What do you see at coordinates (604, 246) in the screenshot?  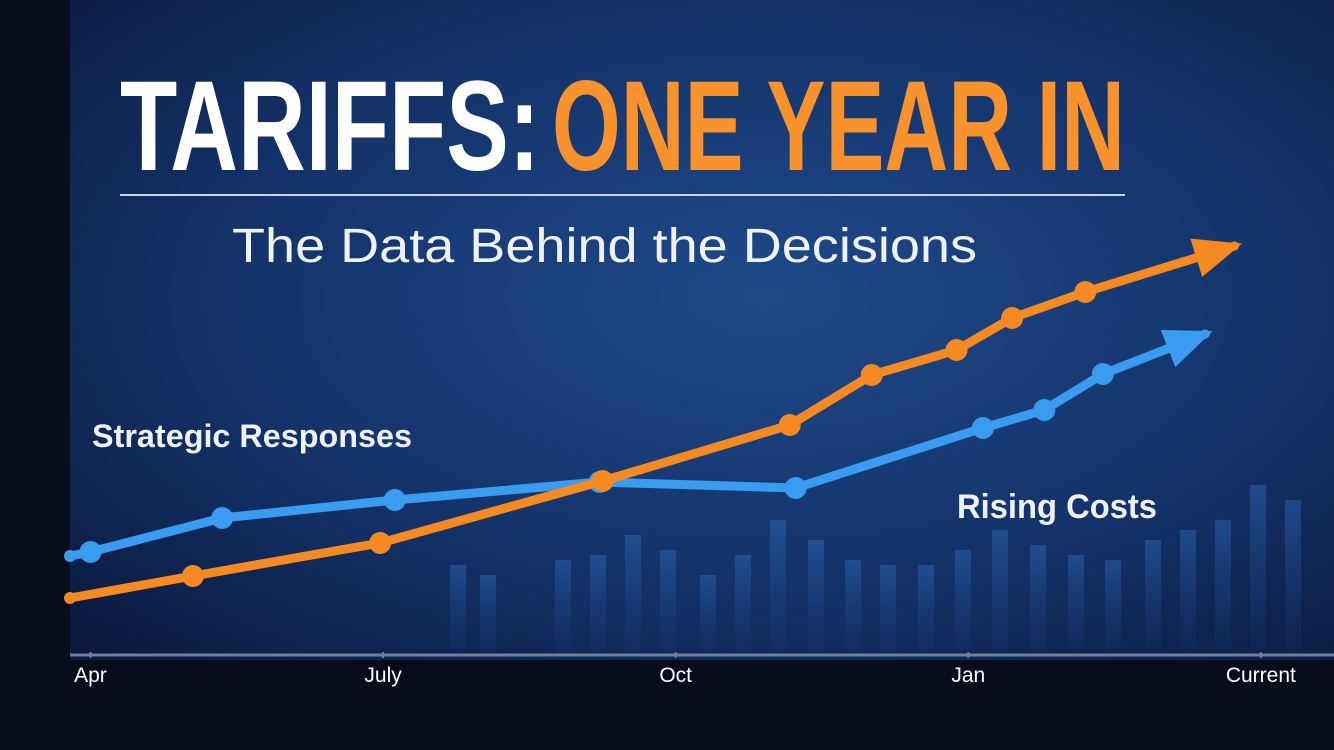 I see `chart-subtitle: The Data Behind the Decisions` at bounding box center [604, 246].